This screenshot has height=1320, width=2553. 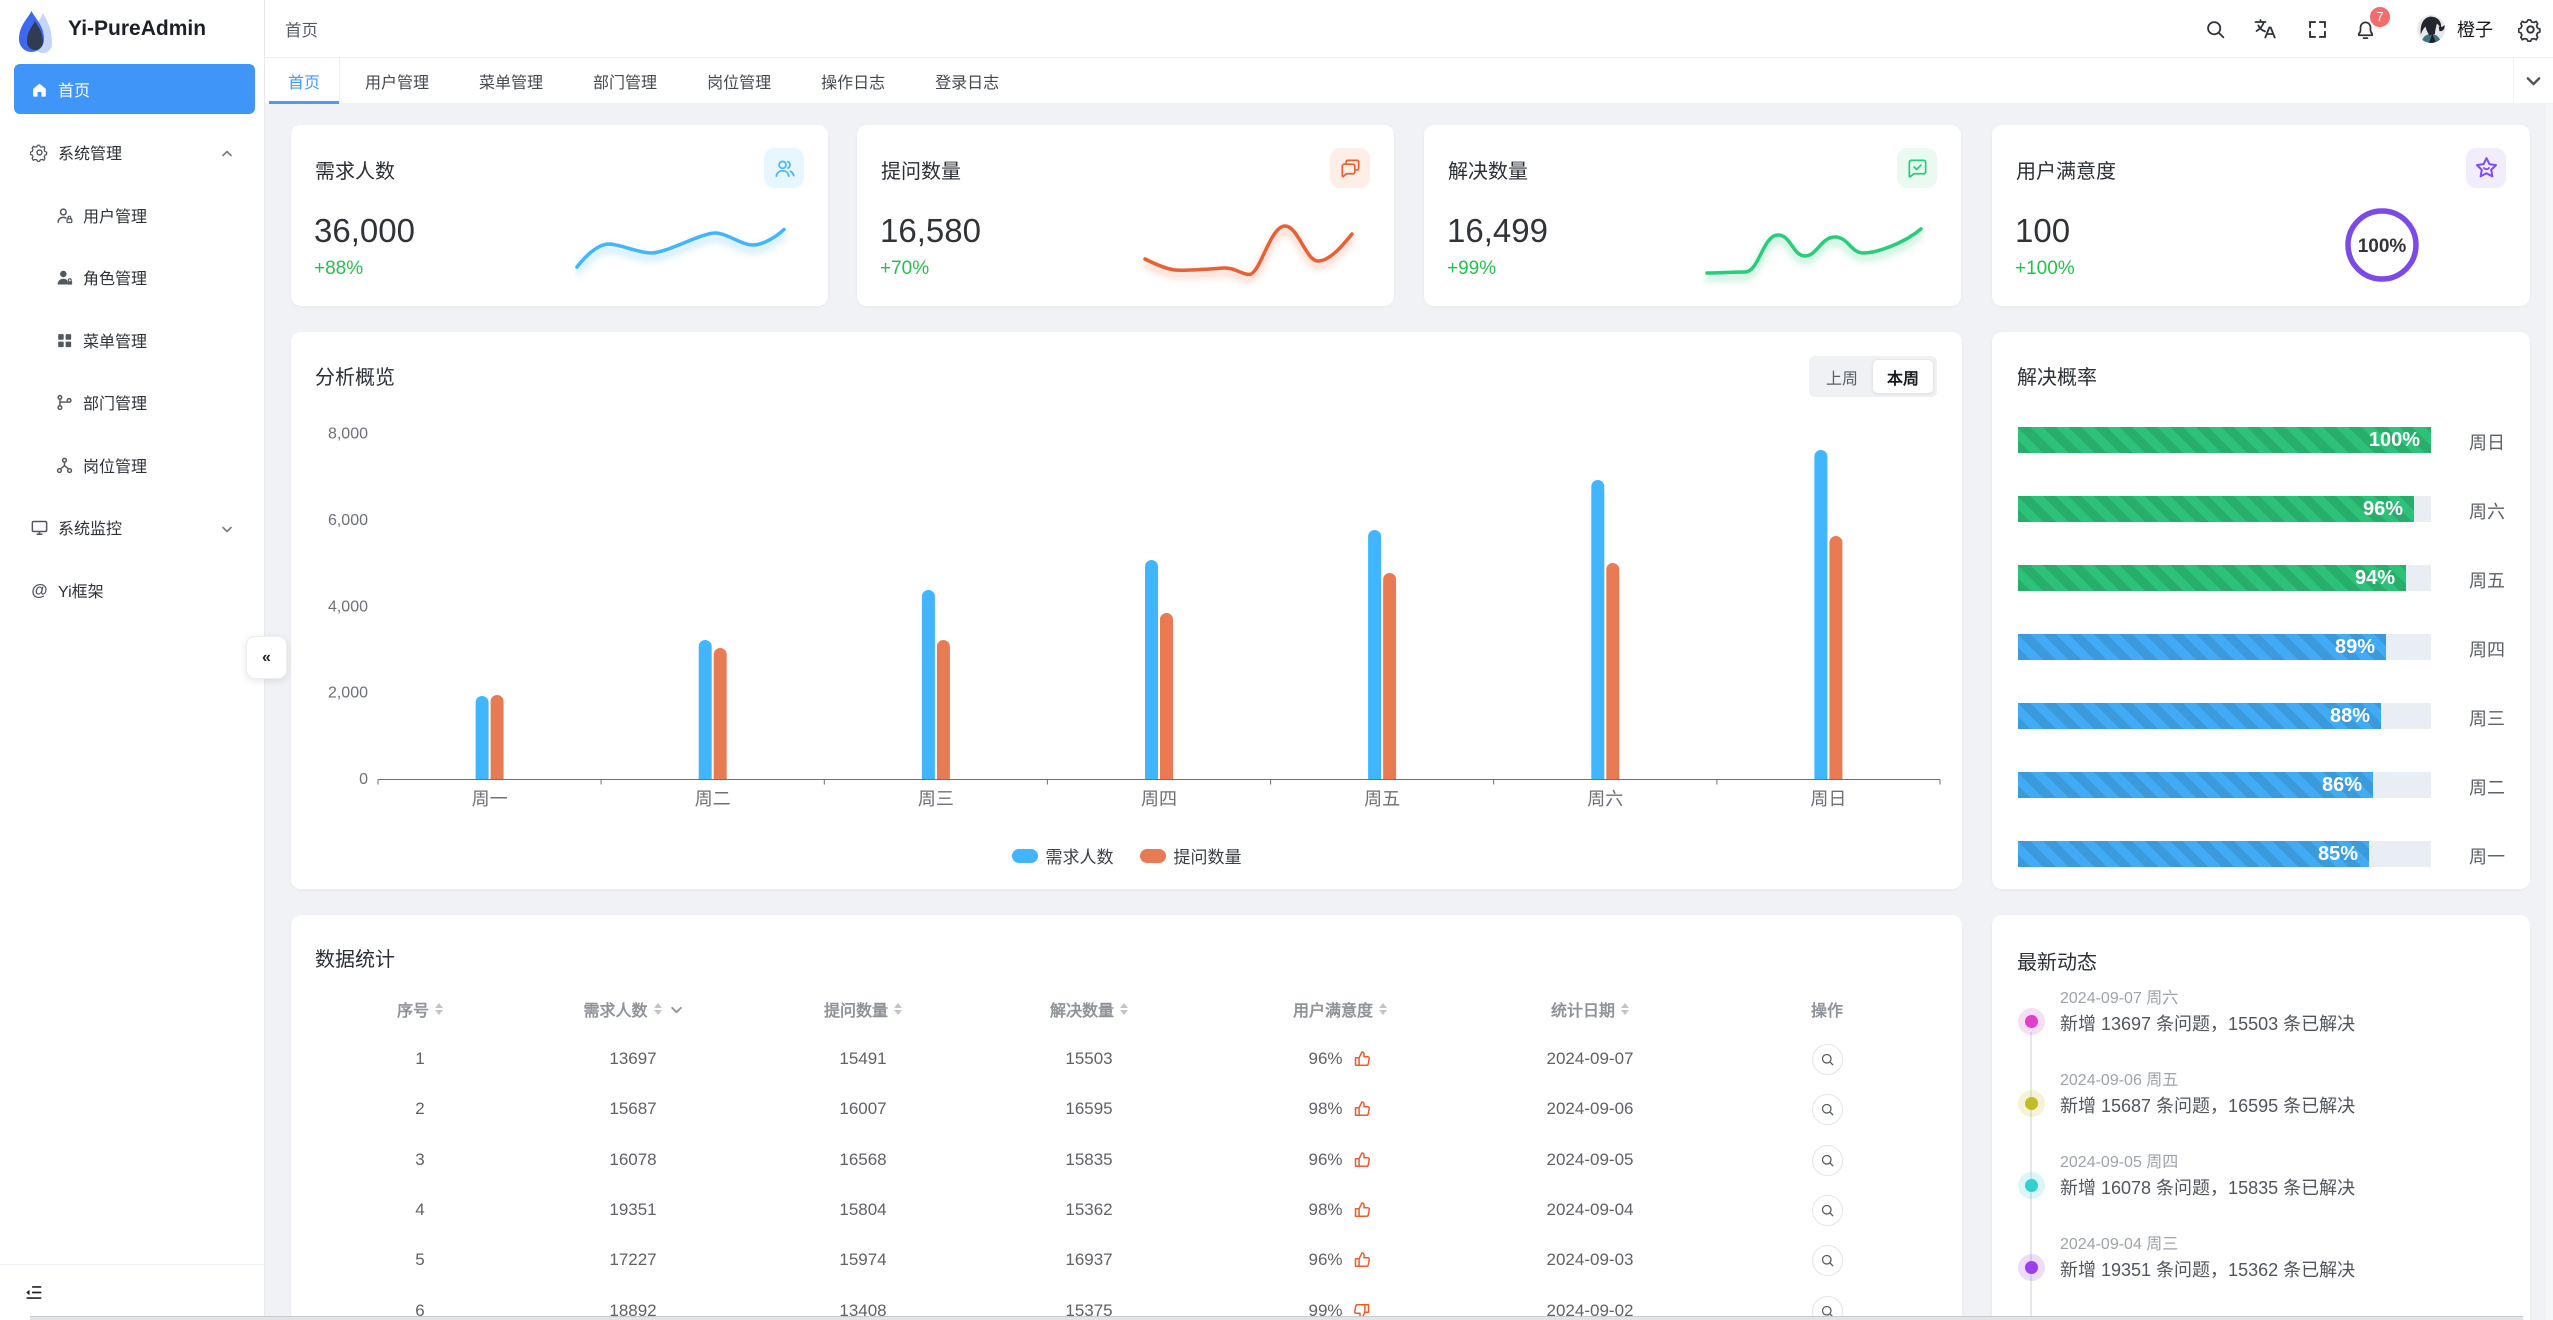 What do you see at coordinates (1828, 799) in the screenshot?
I see `svg-text: 周日` at bounding box center [1828, 799].